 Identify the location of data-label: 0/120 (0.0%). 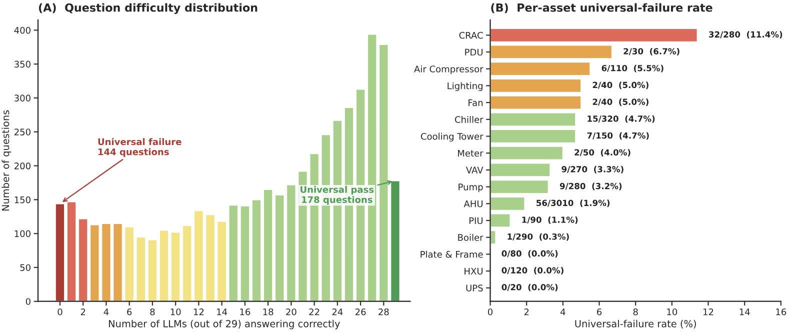
(533, 270).